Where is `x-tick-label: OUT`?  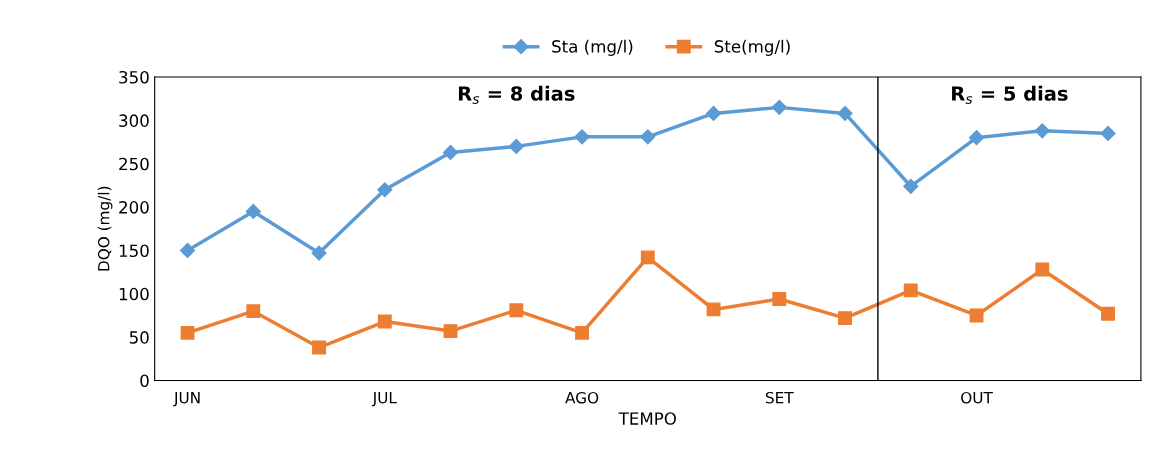 x-tick-label: OUT is located at coordinates (977, 397).